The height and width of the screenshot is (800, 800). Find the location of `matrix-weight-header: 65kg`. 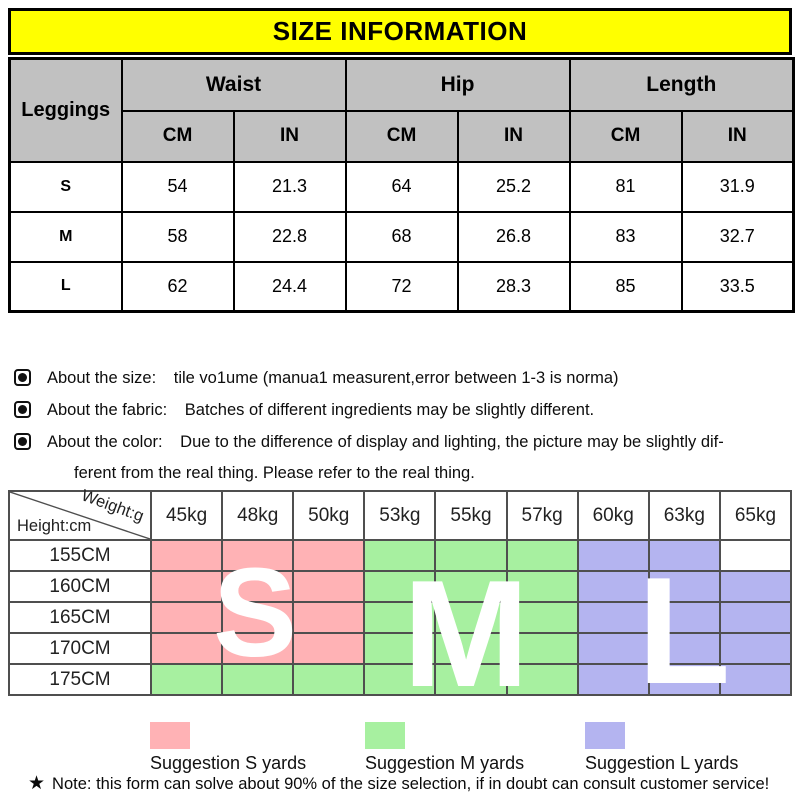

matrix-weight-header: 65kg is located at coordinates (755, 515).